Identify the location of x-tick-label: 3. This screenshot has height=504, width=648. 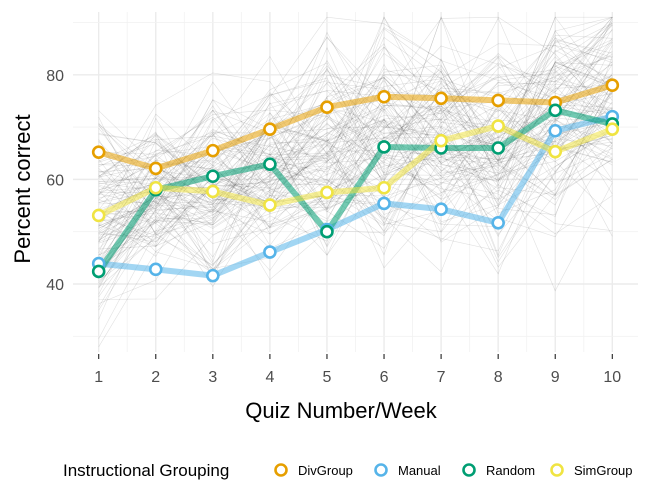
(212, 377).